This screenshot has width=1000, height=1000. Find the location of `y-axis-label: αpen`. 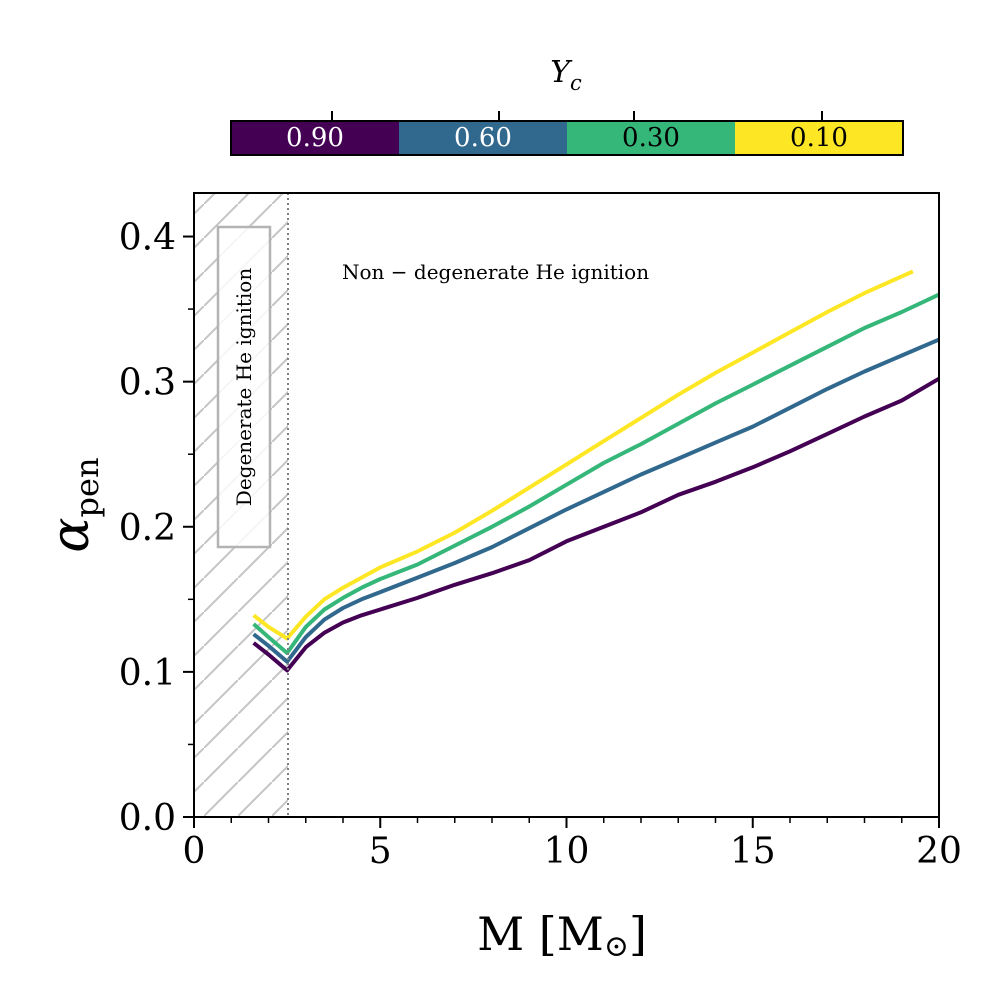

y-axis-label: αpen is located at coordinates (73, 504).